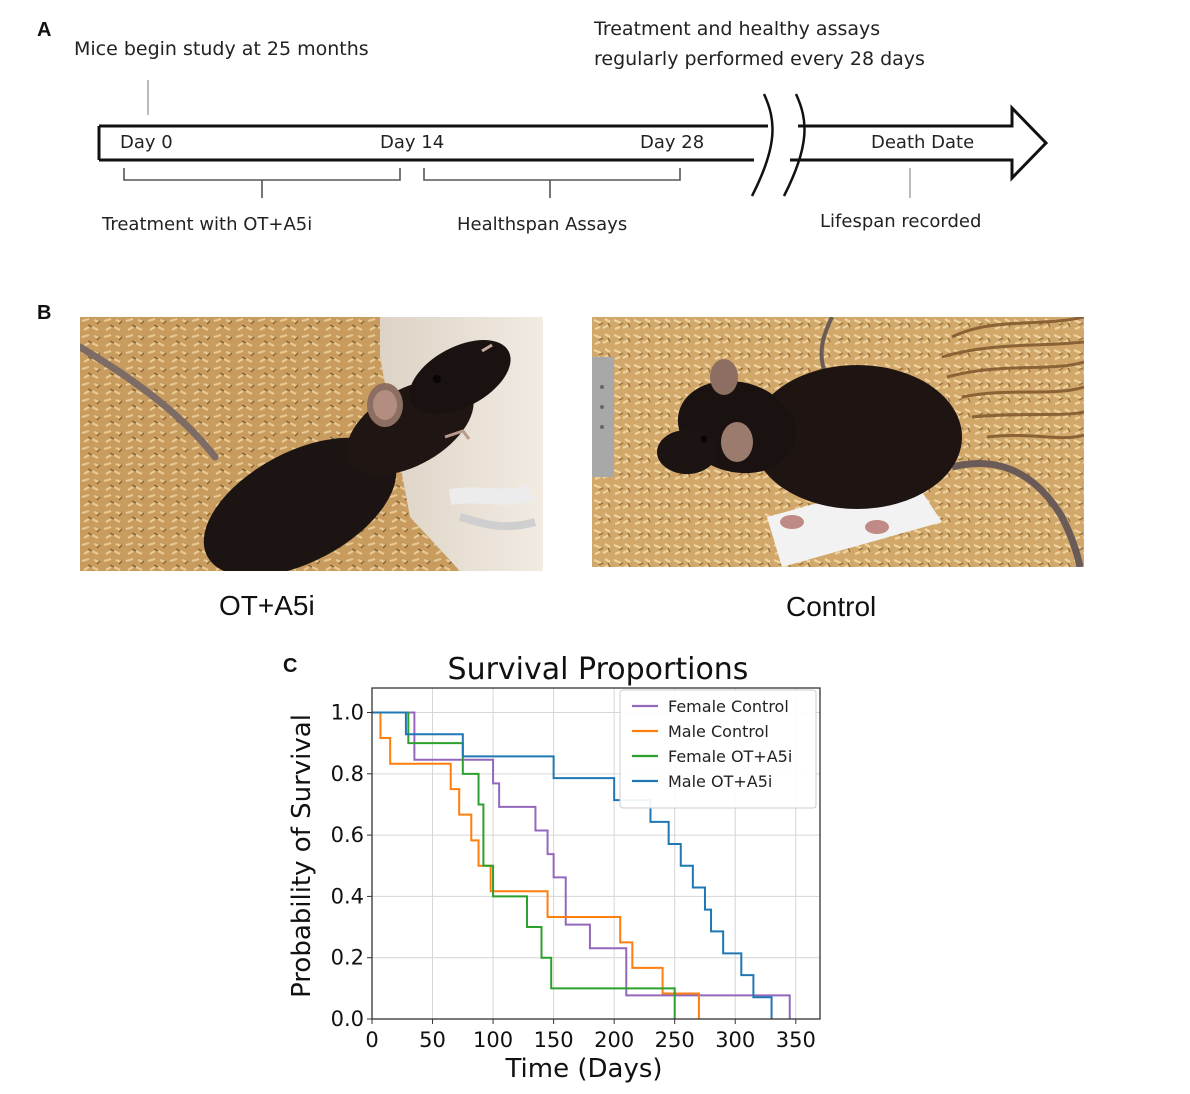 Image resolution: width=1190 pixels, height=1094 pixels. I want to click on chart-ticks: 0 50 100 150 200 250 300 350 0.0 0.2 0.4 0.6 0.8 1.0, so click(573, 876).